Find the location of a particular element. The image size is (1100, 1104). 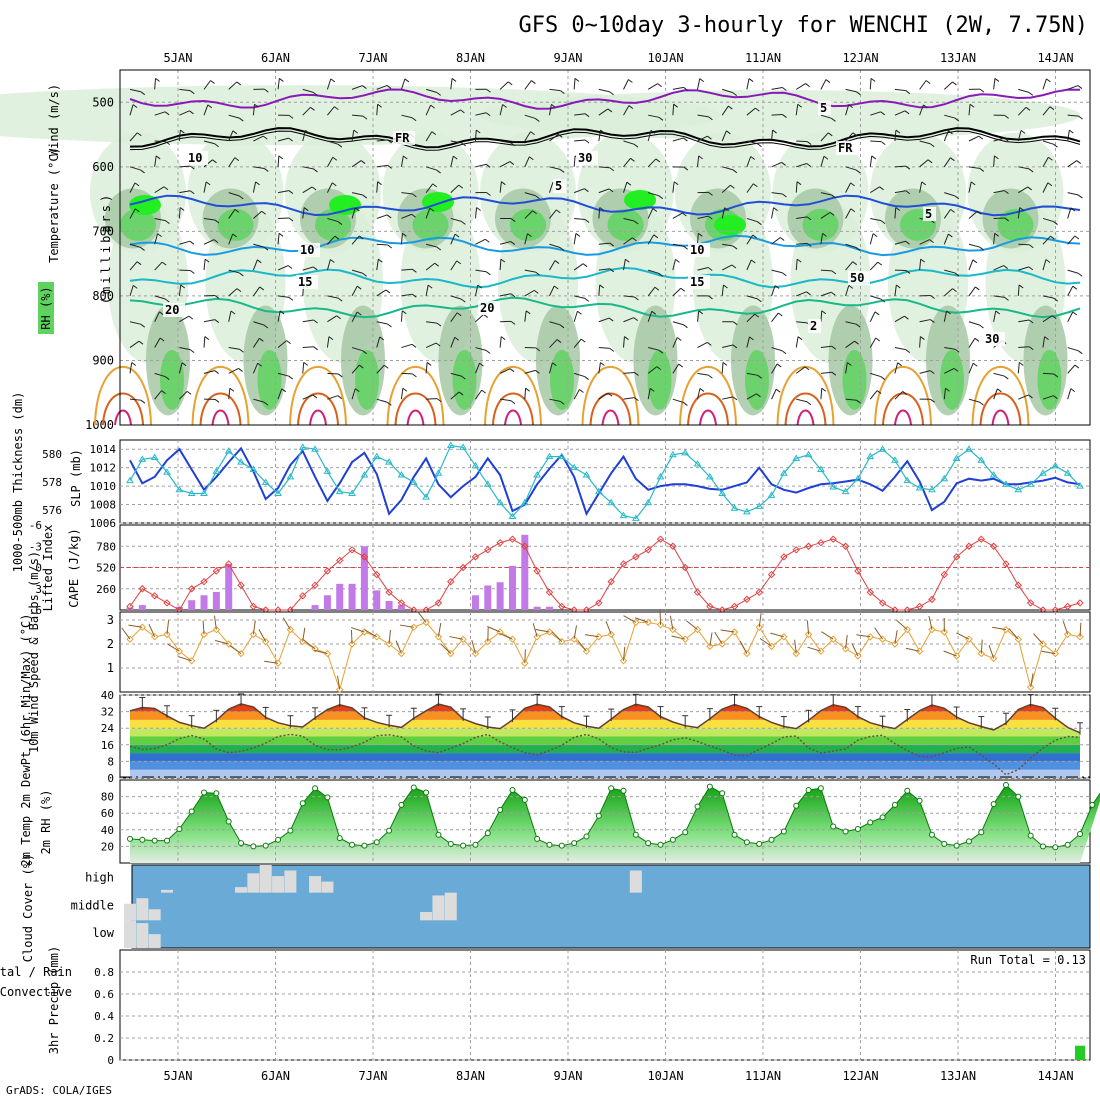

thickness-ytick: 580 is located at coordinates (52, 454).